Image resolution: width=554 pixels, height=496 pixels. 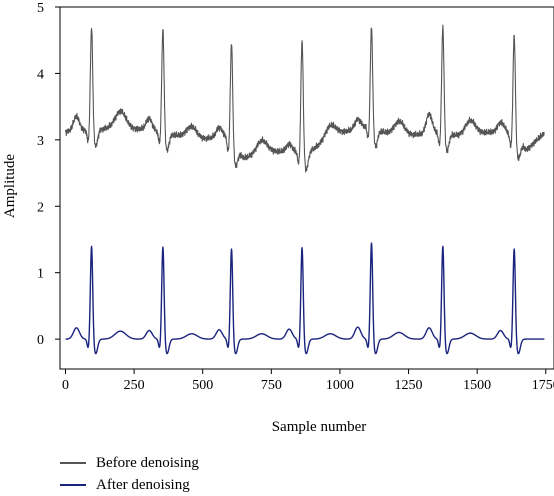 What do you see at coordinates (10, 186) in the screenshot?
I see `y-axis-label: Amplitude` at bounding box center [10, 186].